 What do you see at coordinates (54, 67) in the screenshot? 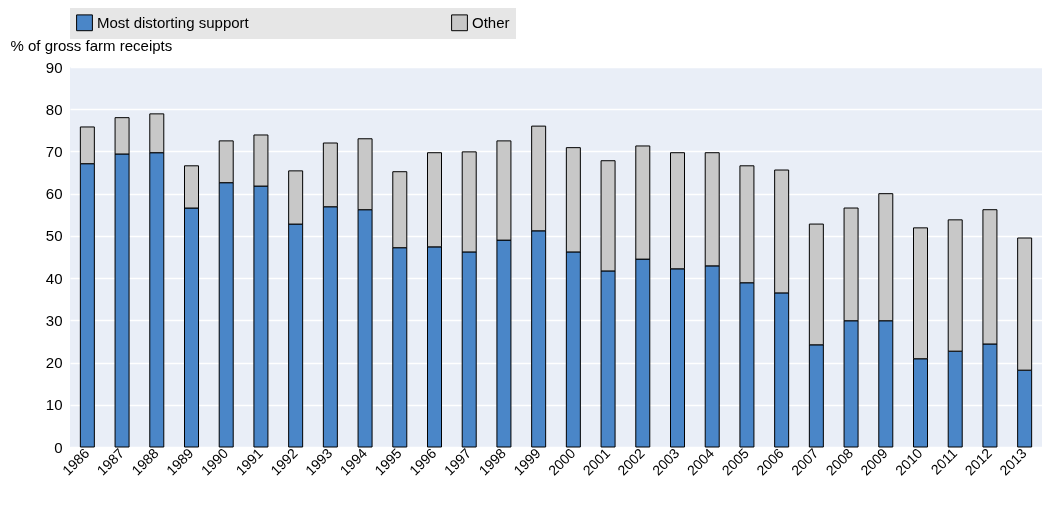
I see `y-tick-label: 90` at bounding box center [54, 67].